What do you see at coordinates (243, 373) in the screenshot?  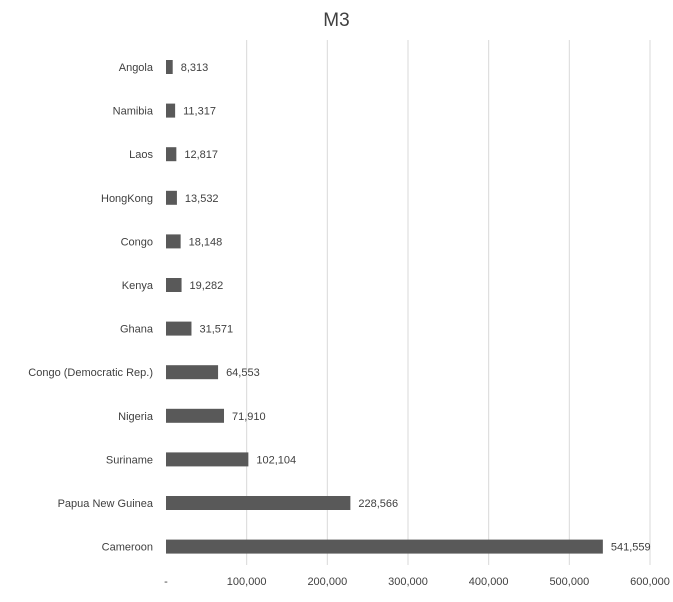 I see `data-label: 64,553` at bounding box center [243, 373].